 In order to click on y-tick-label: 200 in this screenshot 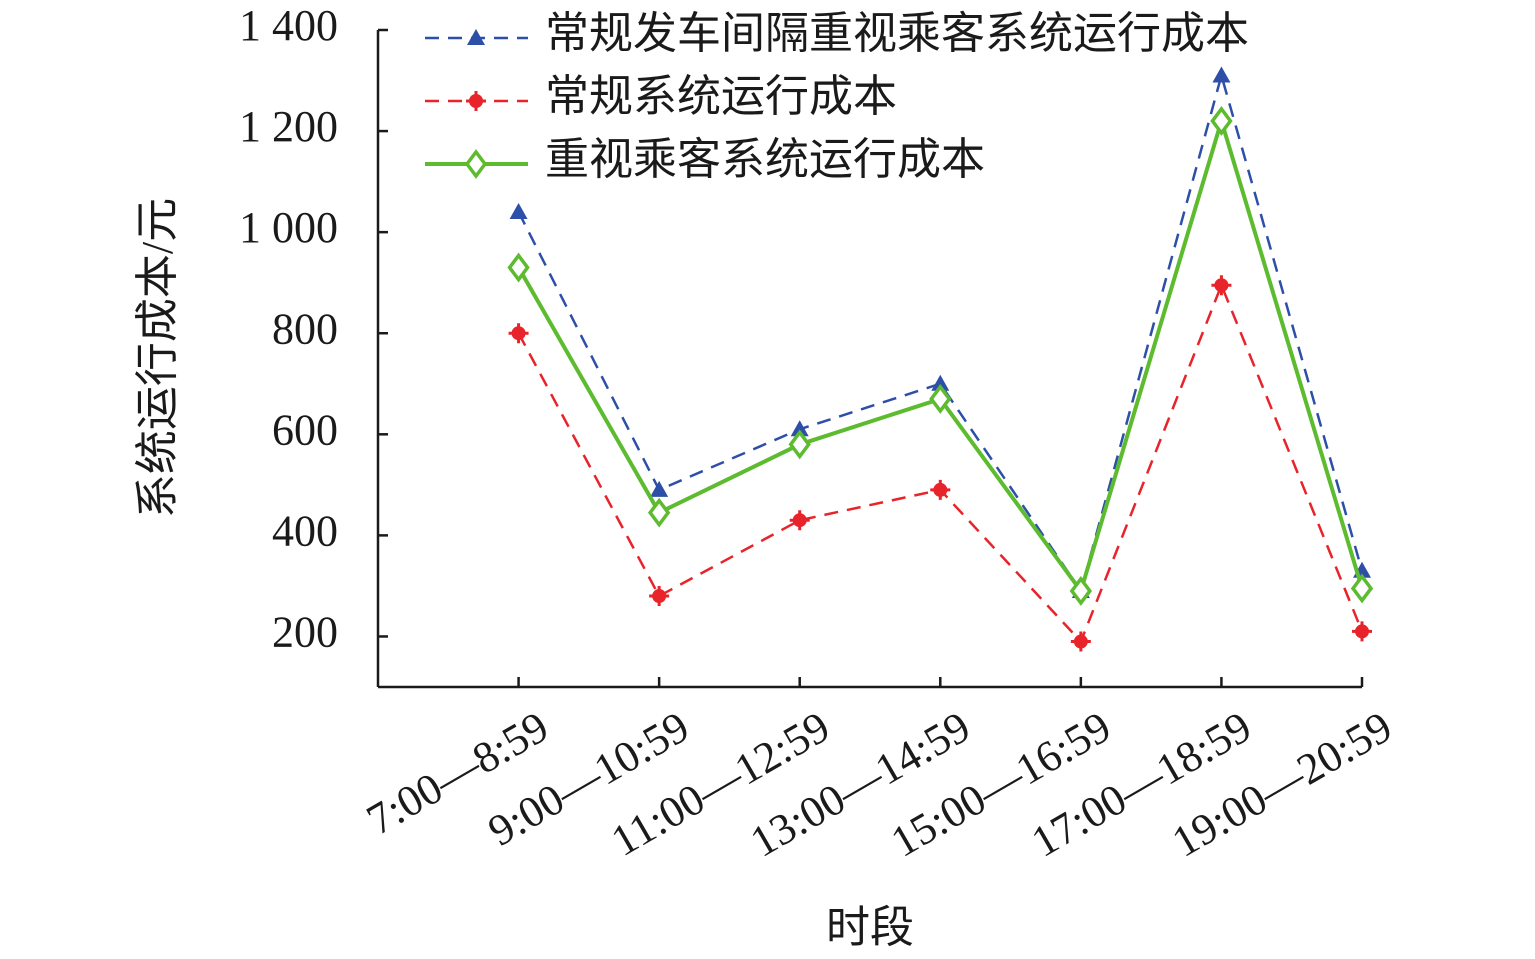, I will do `click(305, 632)`.